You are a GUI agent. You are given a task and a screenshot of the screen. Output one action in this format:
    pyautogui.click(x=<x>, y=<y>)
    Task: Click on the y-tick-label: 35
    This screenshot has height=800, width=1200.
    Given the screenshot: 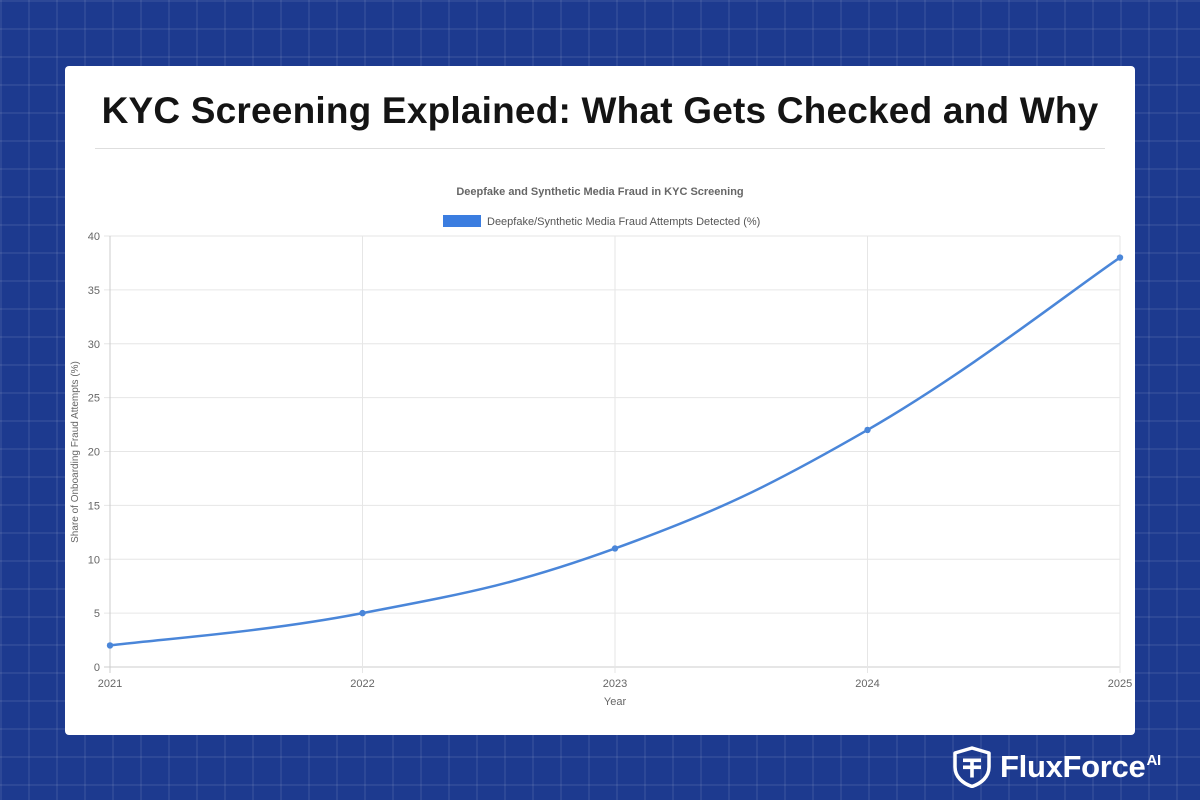 What is the action you would take?
    pyautogui.click(x=94, y=291)
    